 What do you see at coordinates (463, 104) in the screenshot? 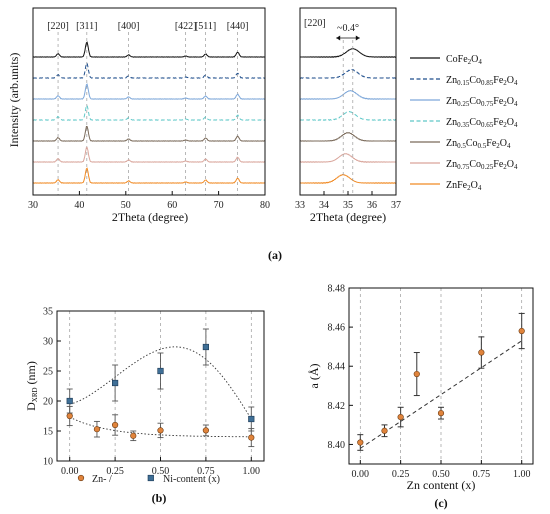
I see `label-part: 0.25` at bounding box center [463, 104].